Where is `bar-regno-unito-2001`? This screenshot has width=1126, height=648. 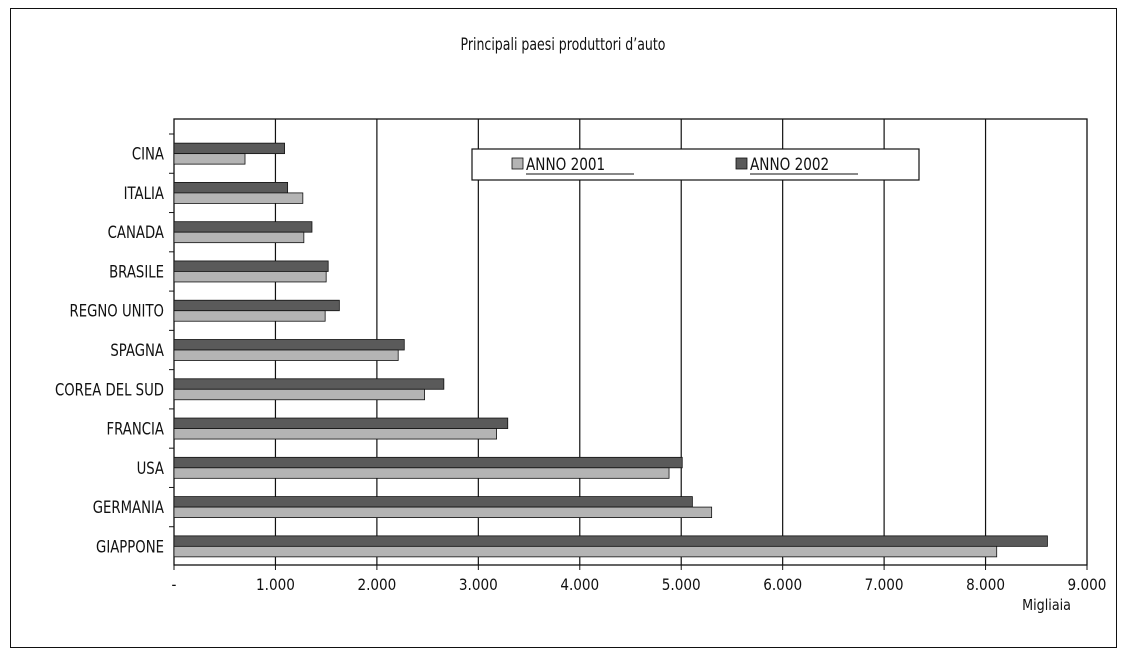
bar-regno-unito-2001 is located at coordinates (249, 316).